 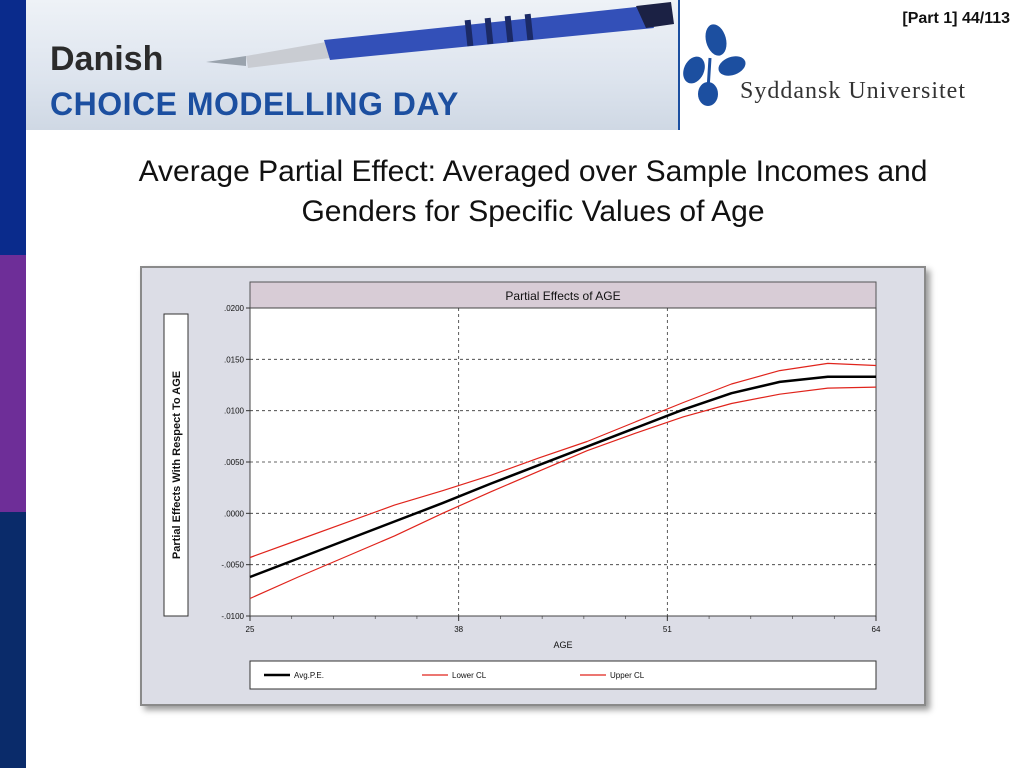 What do you see at coordinates (13, 383) in the screenshot?
I see `sidebar-stripe-middle` at bounding box center [13, 383].